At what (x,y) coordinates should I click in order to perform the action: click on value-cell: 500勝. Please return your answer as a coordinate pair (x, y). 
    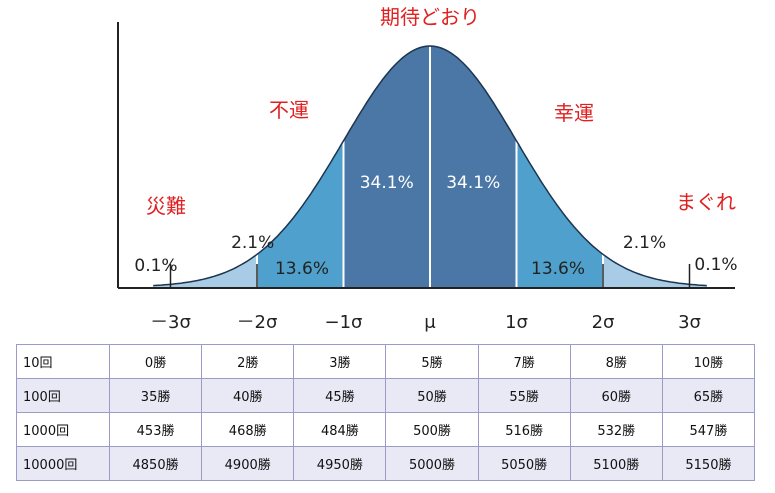
    Looking at the image, I should click on (432, 429).